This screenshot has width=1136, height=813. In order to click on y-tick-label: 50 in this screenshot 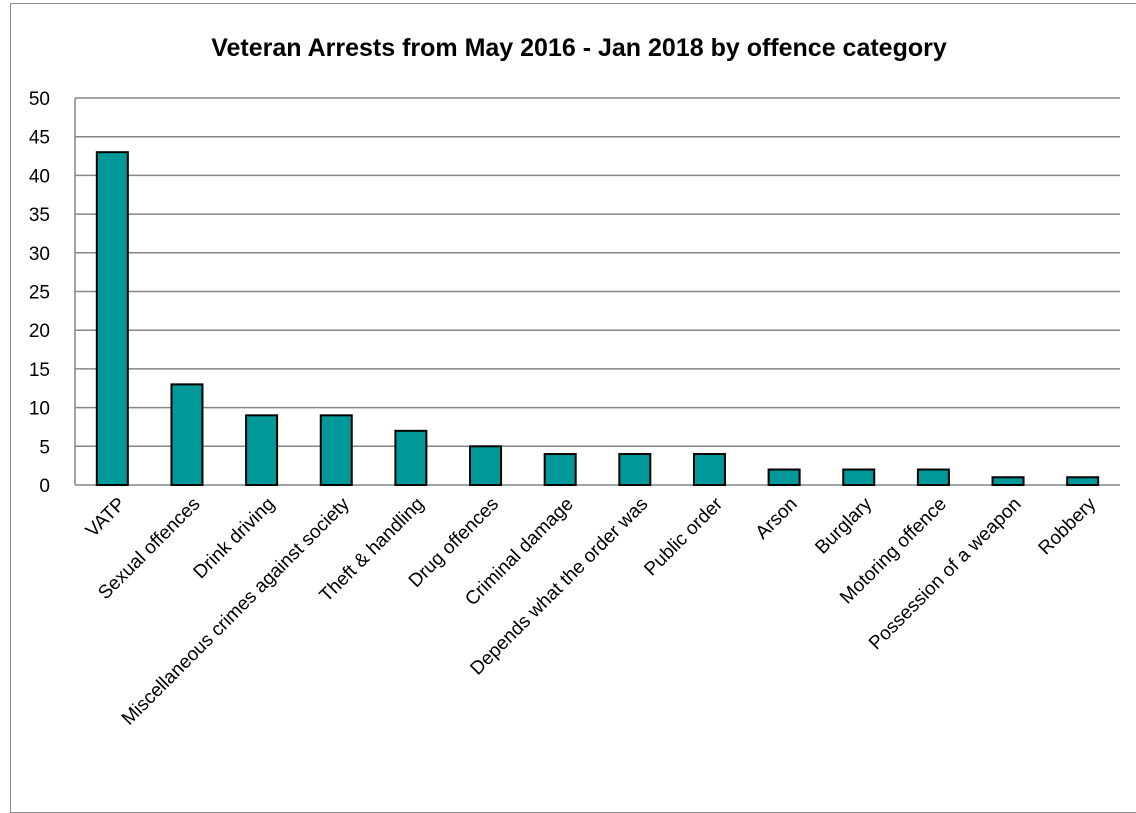, I will do `click(39, 99)`.